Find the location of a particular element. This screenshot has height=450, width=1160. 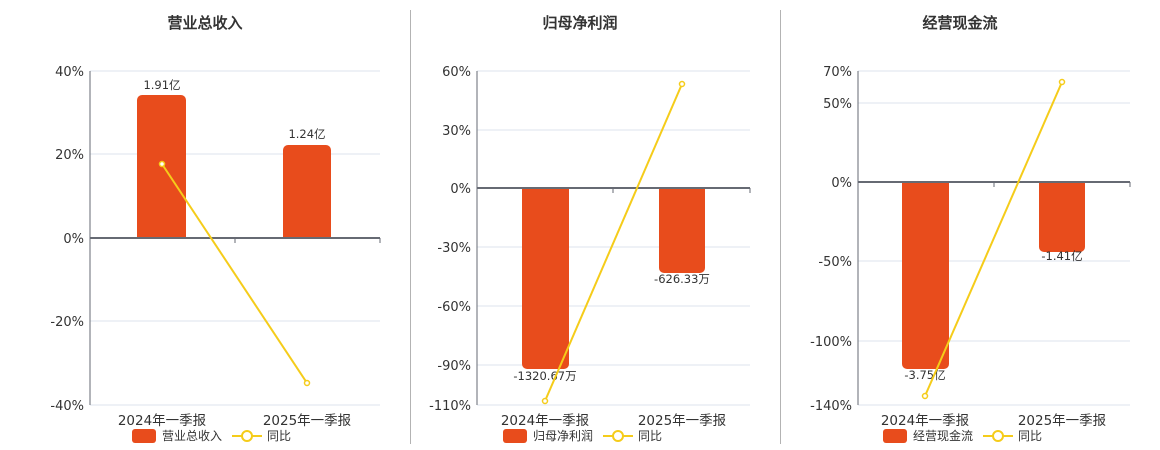

y-tick: 70% is located at coordinates (837, 72).